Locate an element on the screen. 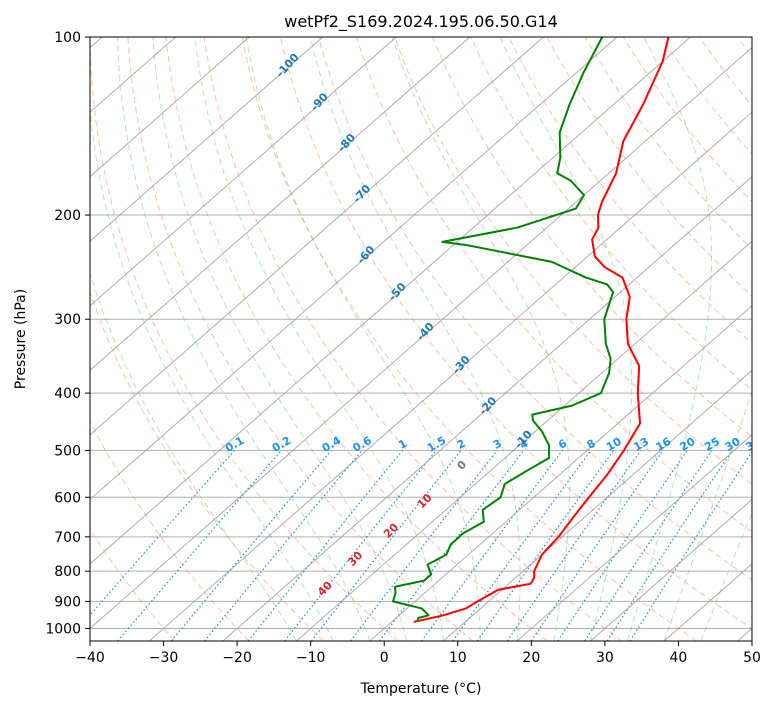 The width and height of the screenshot is (775, 708). x-tick-label: 10 is located at coordinates (458, 658).